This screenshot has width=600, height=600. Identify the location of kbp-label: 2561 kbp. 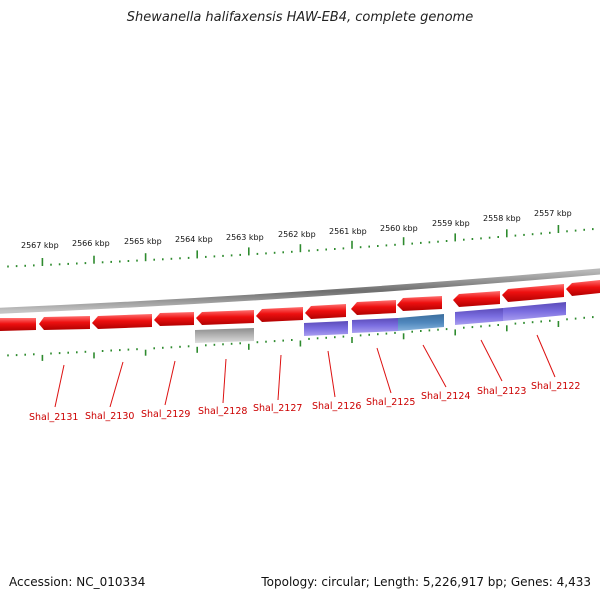
(348, 231).